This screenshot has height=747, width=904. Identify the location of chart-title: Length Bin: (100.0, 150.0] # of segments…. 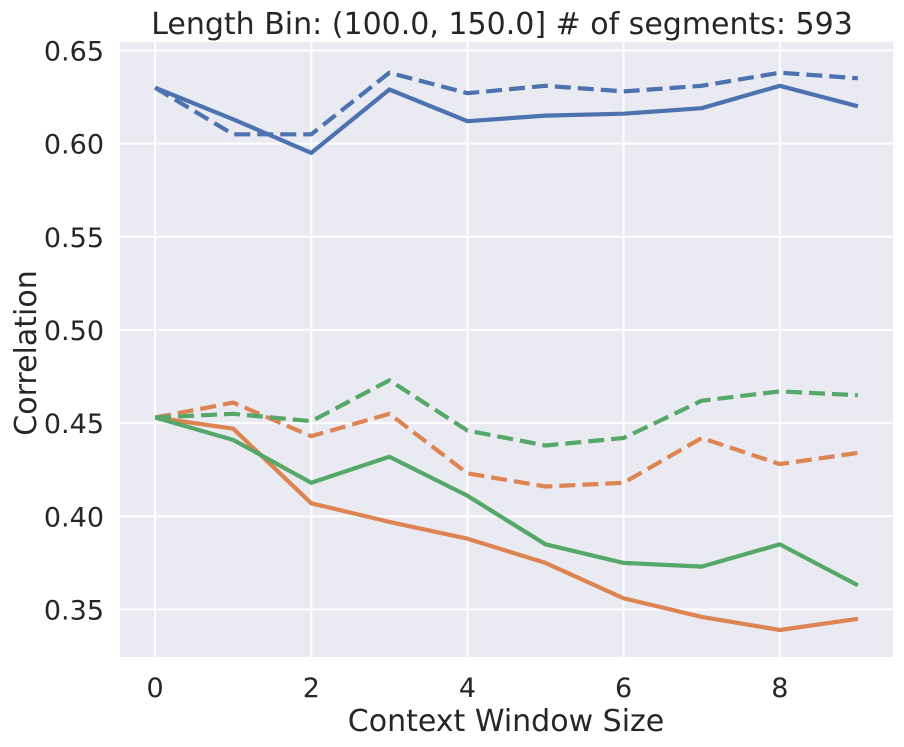
(502, 24).